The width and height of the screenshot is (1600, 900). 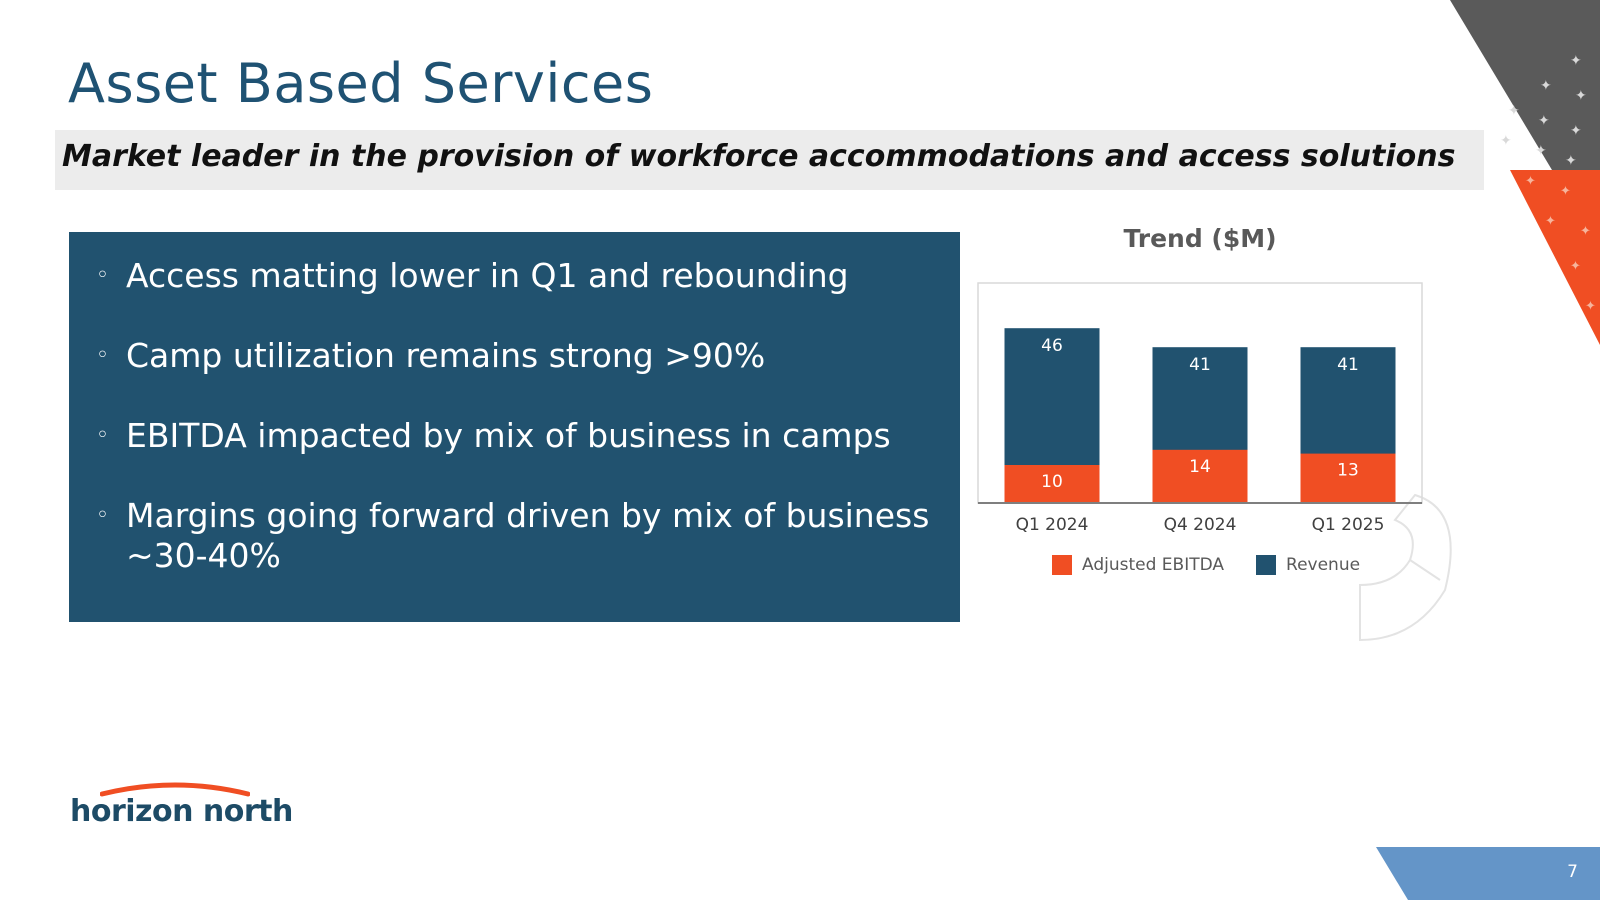 I want to click on page-number: 7, so click(x=1572, y=872).